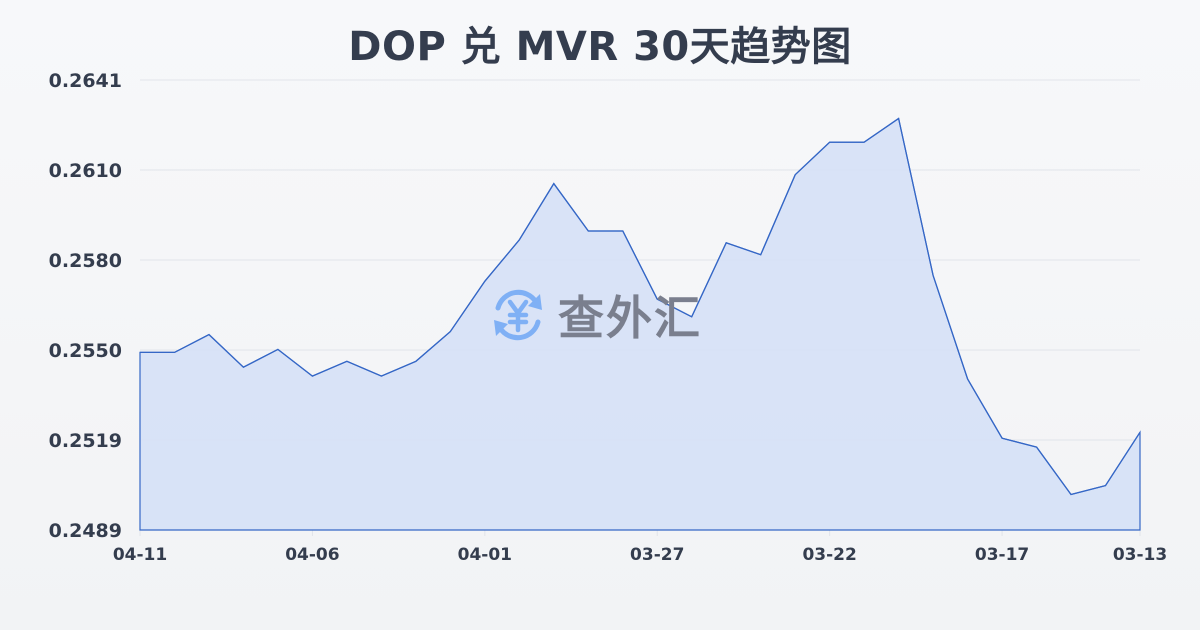  What do you see at coordinates (85, 171) in the screenshot?
I see `y-tick-label: 0.2610` at bounding box center [85, 171].